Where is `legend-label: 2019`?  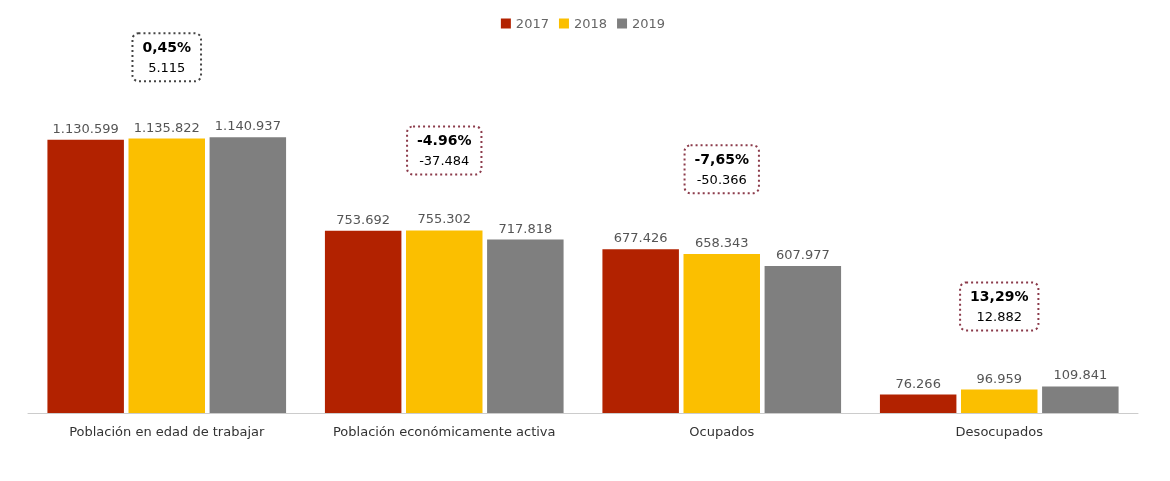
legend-label: 2019 is located at coordinates (649, 23).